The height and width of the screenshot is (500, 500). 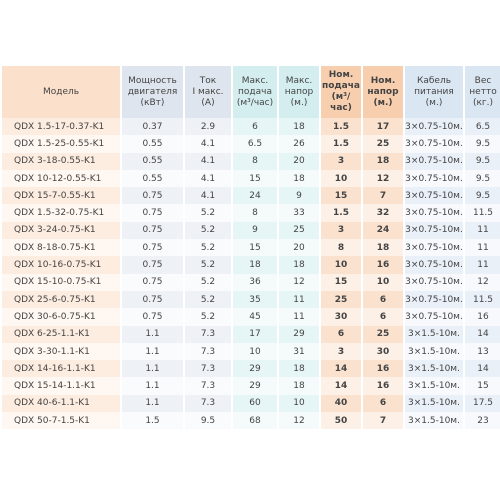 I want to click on table-cell: QDX 15-10-0.75-K1, so click(x=60, y=282).